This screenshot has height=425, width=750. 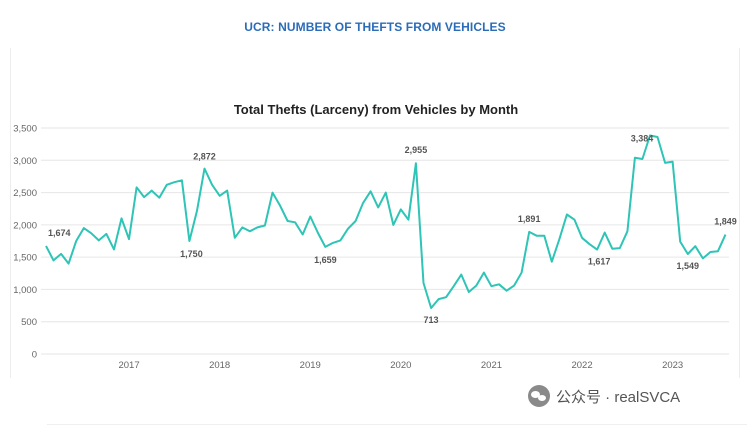 I want to click on y-tick-label: 1,500, so click(x=25, y=258).